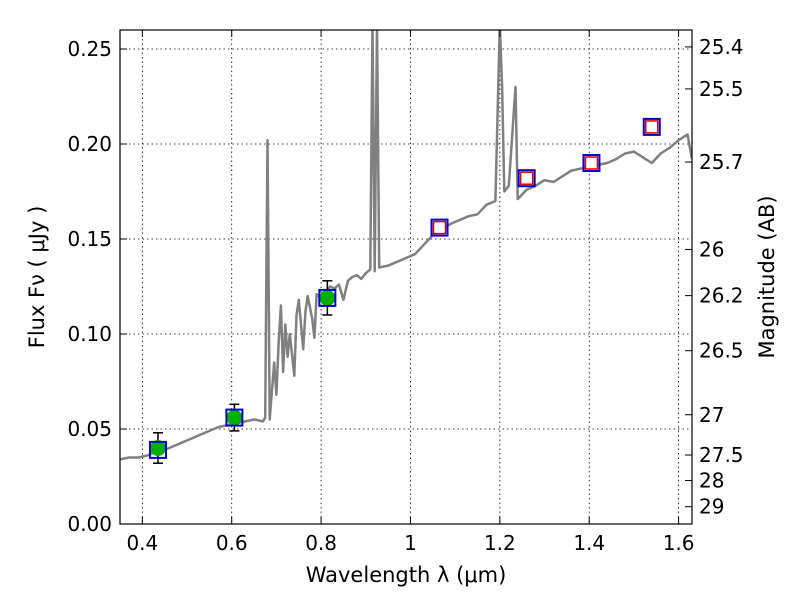 The image size is (800, 600). I want to click on x-tick-label: 0.8, so click(321, 543).